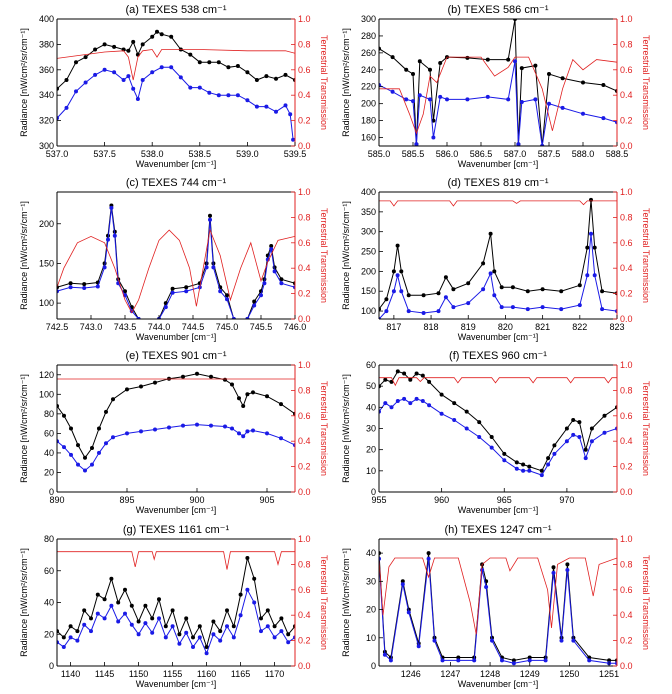  What do you see at coordinates (566, 500) in the screenshot?
I see `x-tick-label: 970` at bounding box center [566, 500].